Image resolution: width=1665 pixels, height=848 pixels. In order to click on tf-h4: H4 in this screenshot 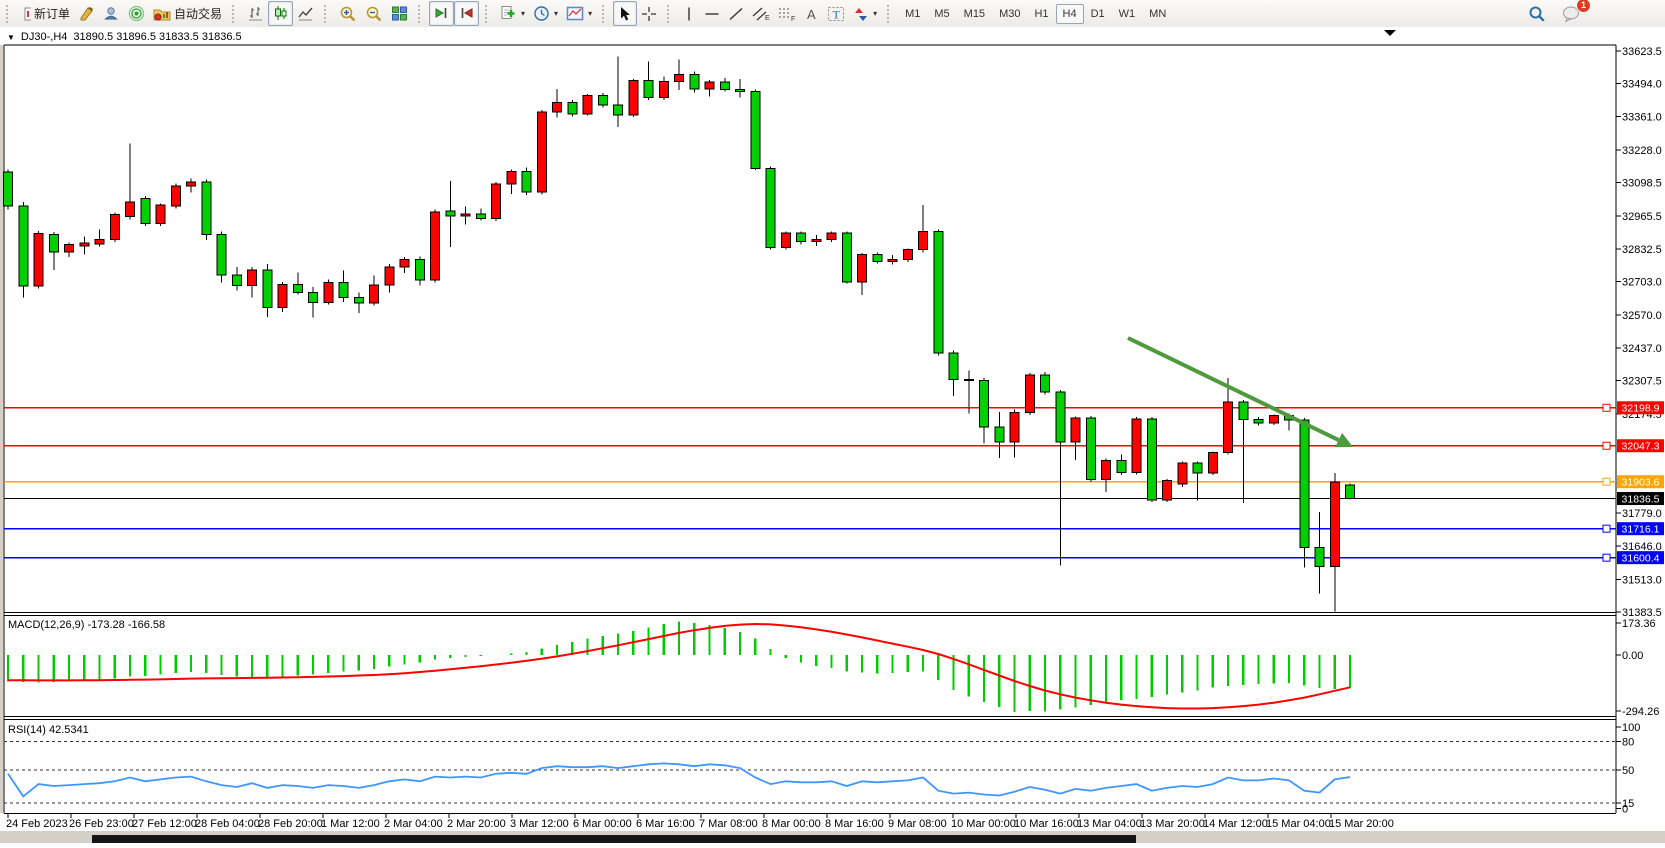, I will do `click(1069, 13)`.